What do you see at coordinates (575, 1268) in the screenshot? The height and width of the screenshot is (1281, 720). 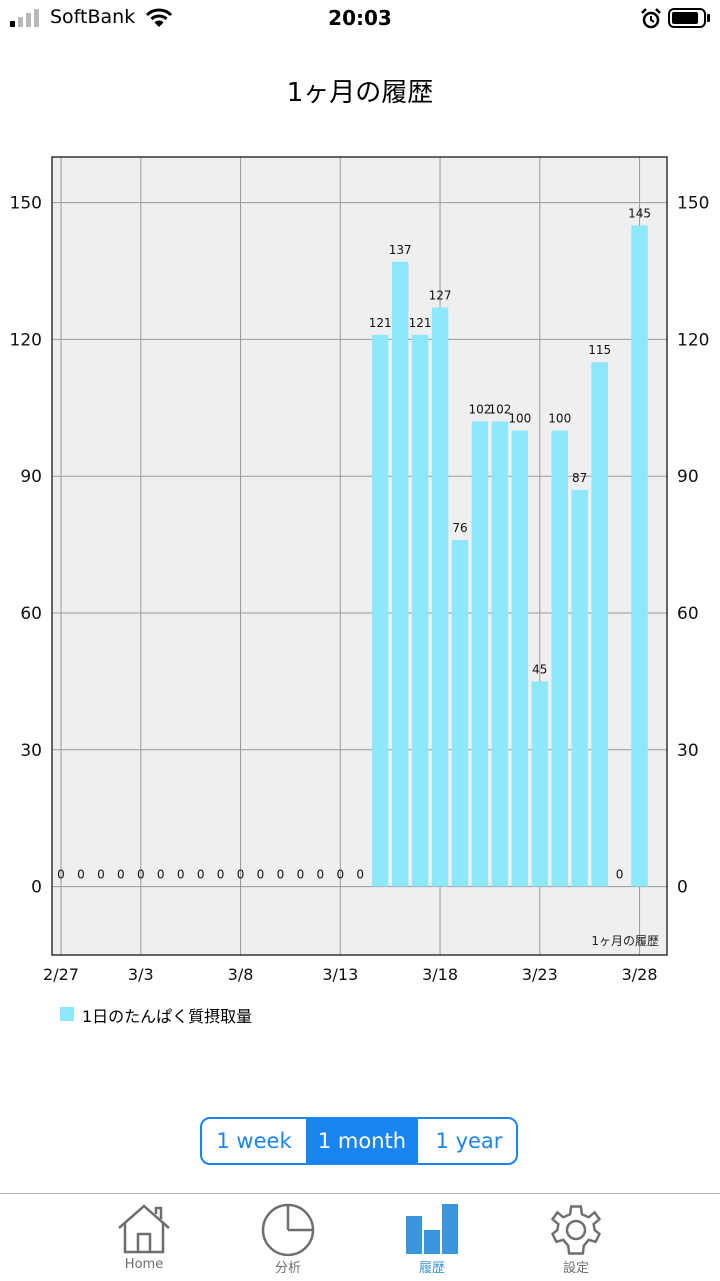 I see `tab-settings-label: 設定` at bounding box center [575, 1268].